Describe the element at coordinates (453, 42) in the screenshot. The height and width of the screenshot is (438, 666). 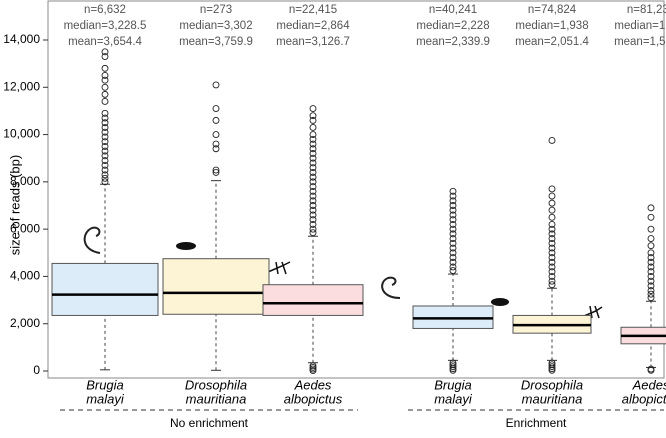
I see `stat-label: mean=2,339.9` at that location.